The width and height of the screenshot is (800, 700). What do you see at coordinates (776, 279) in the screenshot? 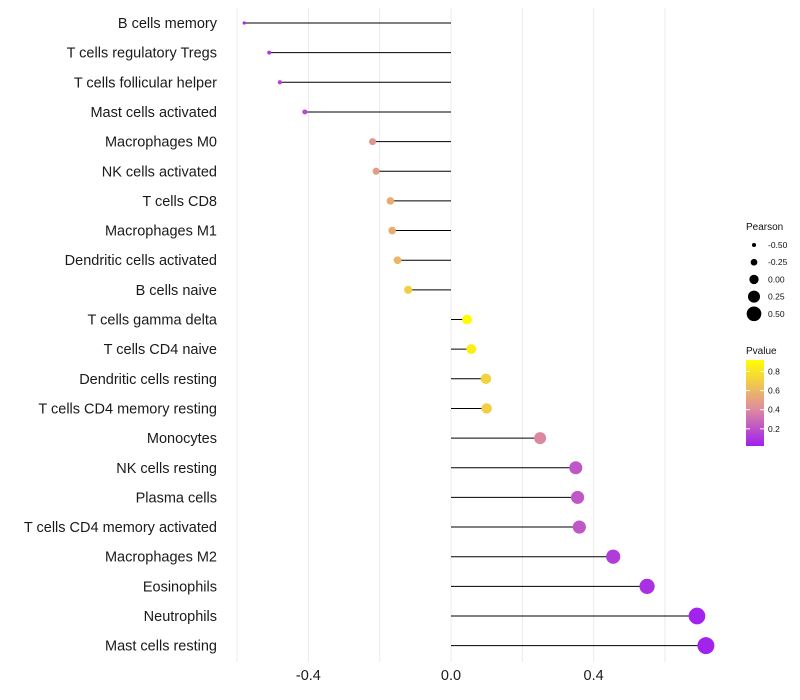
I see `legend-size-label: 0.00` at bounding box center [776, 279].